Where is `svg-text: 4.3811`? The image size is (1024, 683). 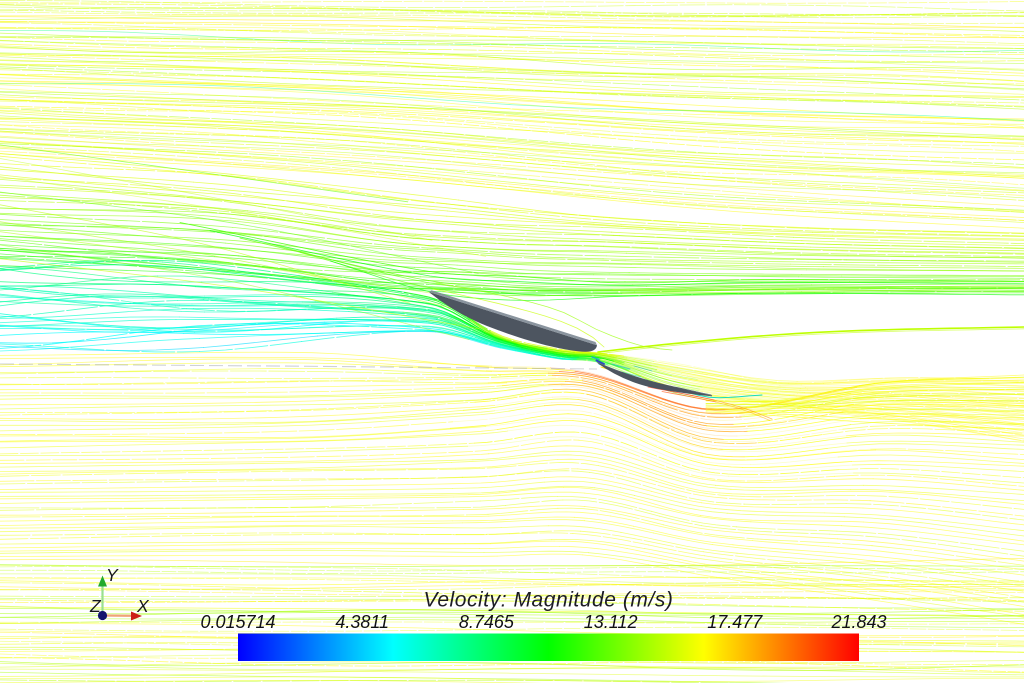 svg-text: 4.3811 is located at coordinates (362, 622).